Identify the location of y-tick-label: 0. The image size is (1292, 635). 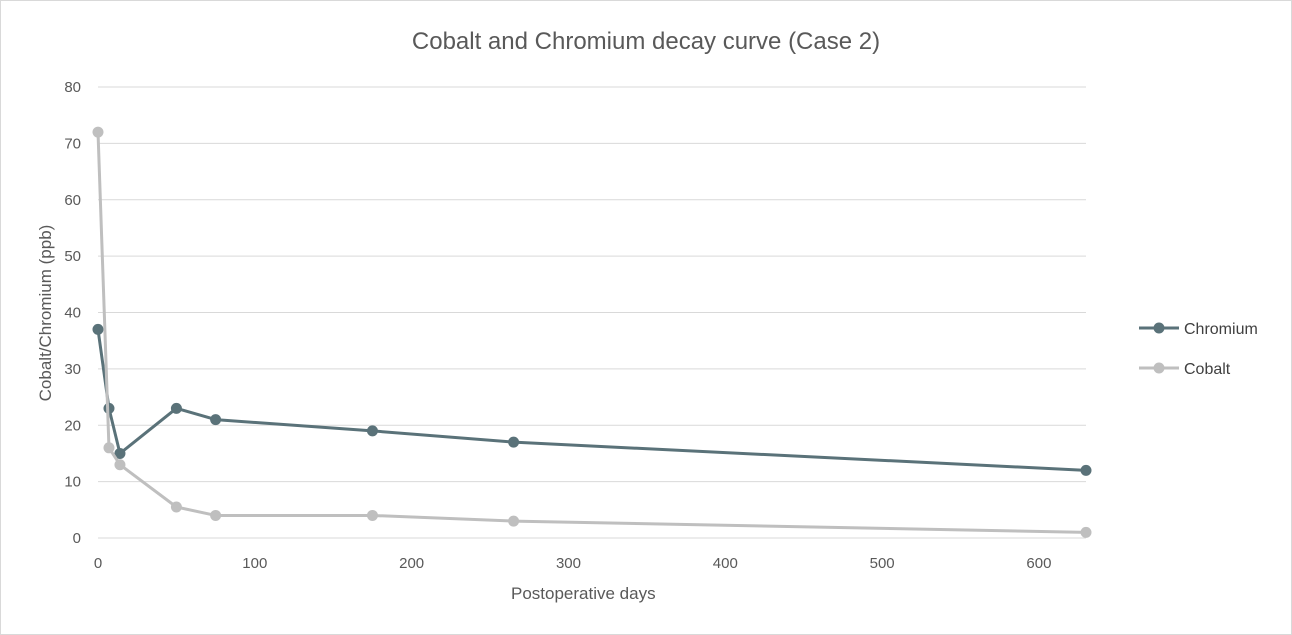
(77, 538).